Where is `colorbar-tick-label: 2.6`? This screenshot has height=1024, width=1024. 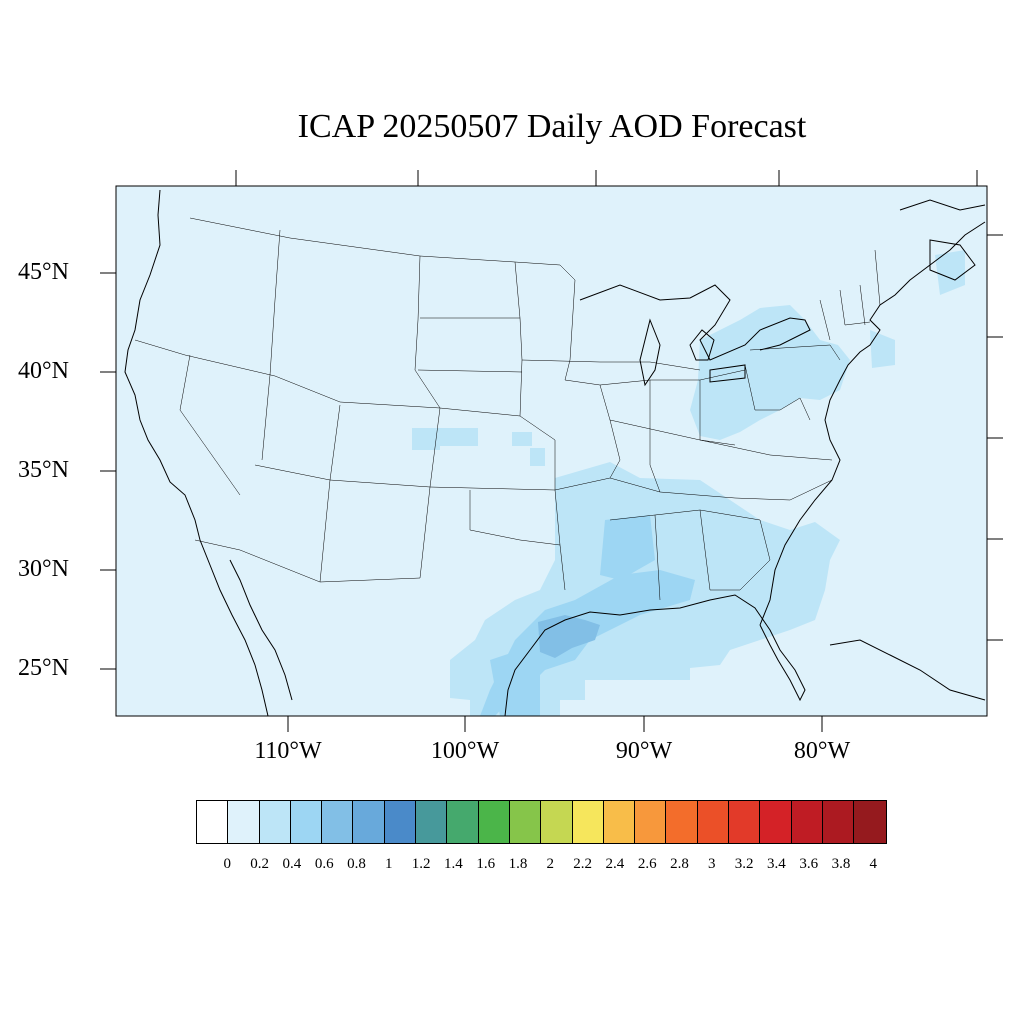
colorbar-tick-label: 2.6 is located at coordinates (647, 864).